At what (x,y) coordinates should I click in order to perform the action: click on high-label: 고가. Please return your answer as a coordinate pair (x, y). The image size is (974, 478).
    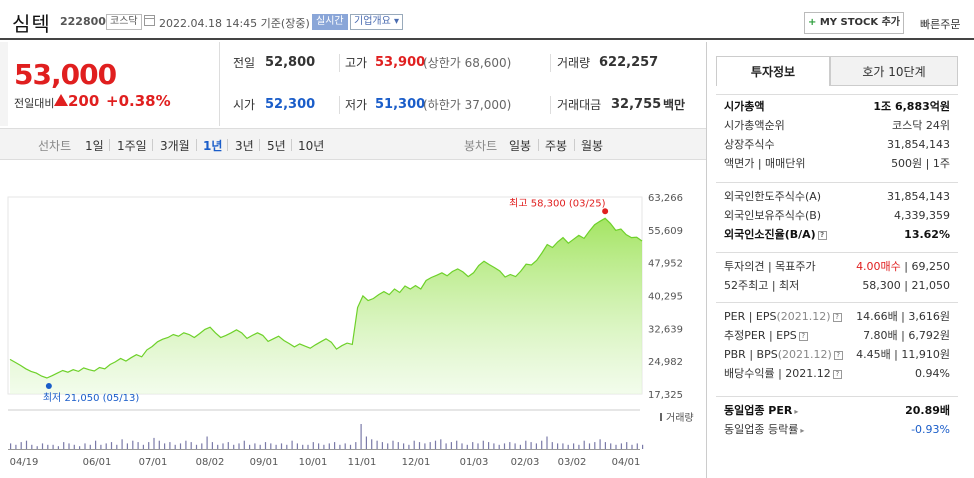
    Looking at the image, I should click on (356, 63).